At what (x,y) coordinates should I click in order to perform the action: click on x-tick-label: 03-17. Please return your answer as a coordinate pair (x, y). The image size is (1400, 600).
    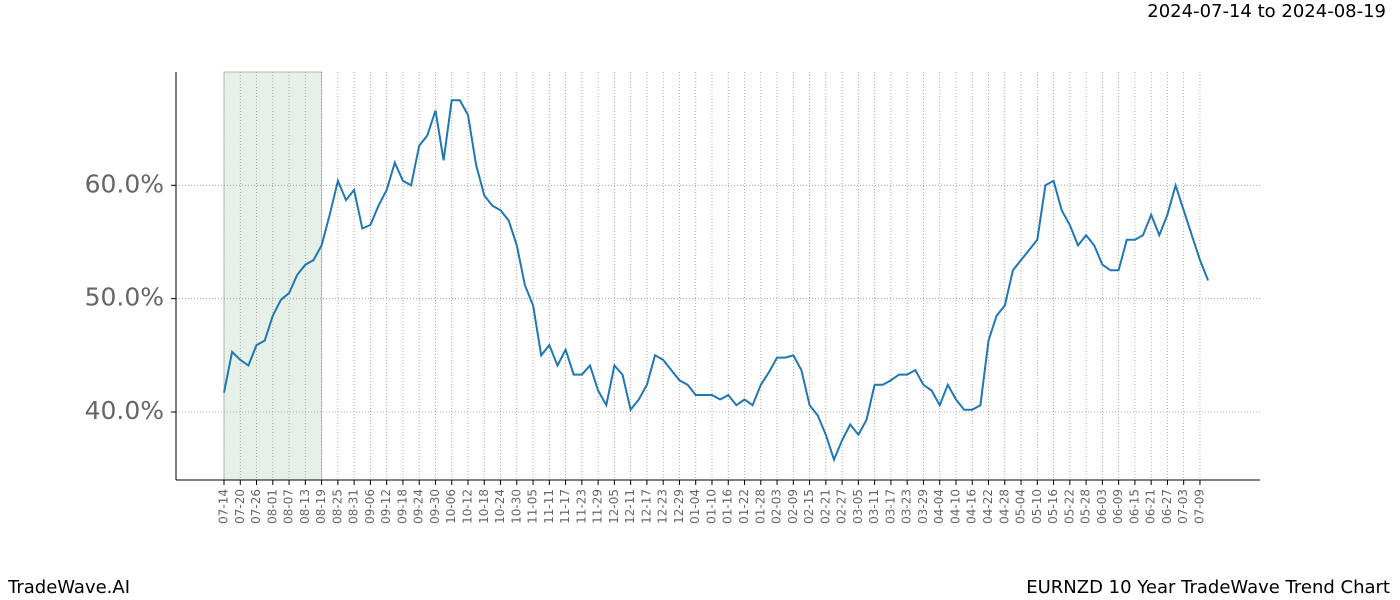
    Looking at the image, I should click on (890, 506).